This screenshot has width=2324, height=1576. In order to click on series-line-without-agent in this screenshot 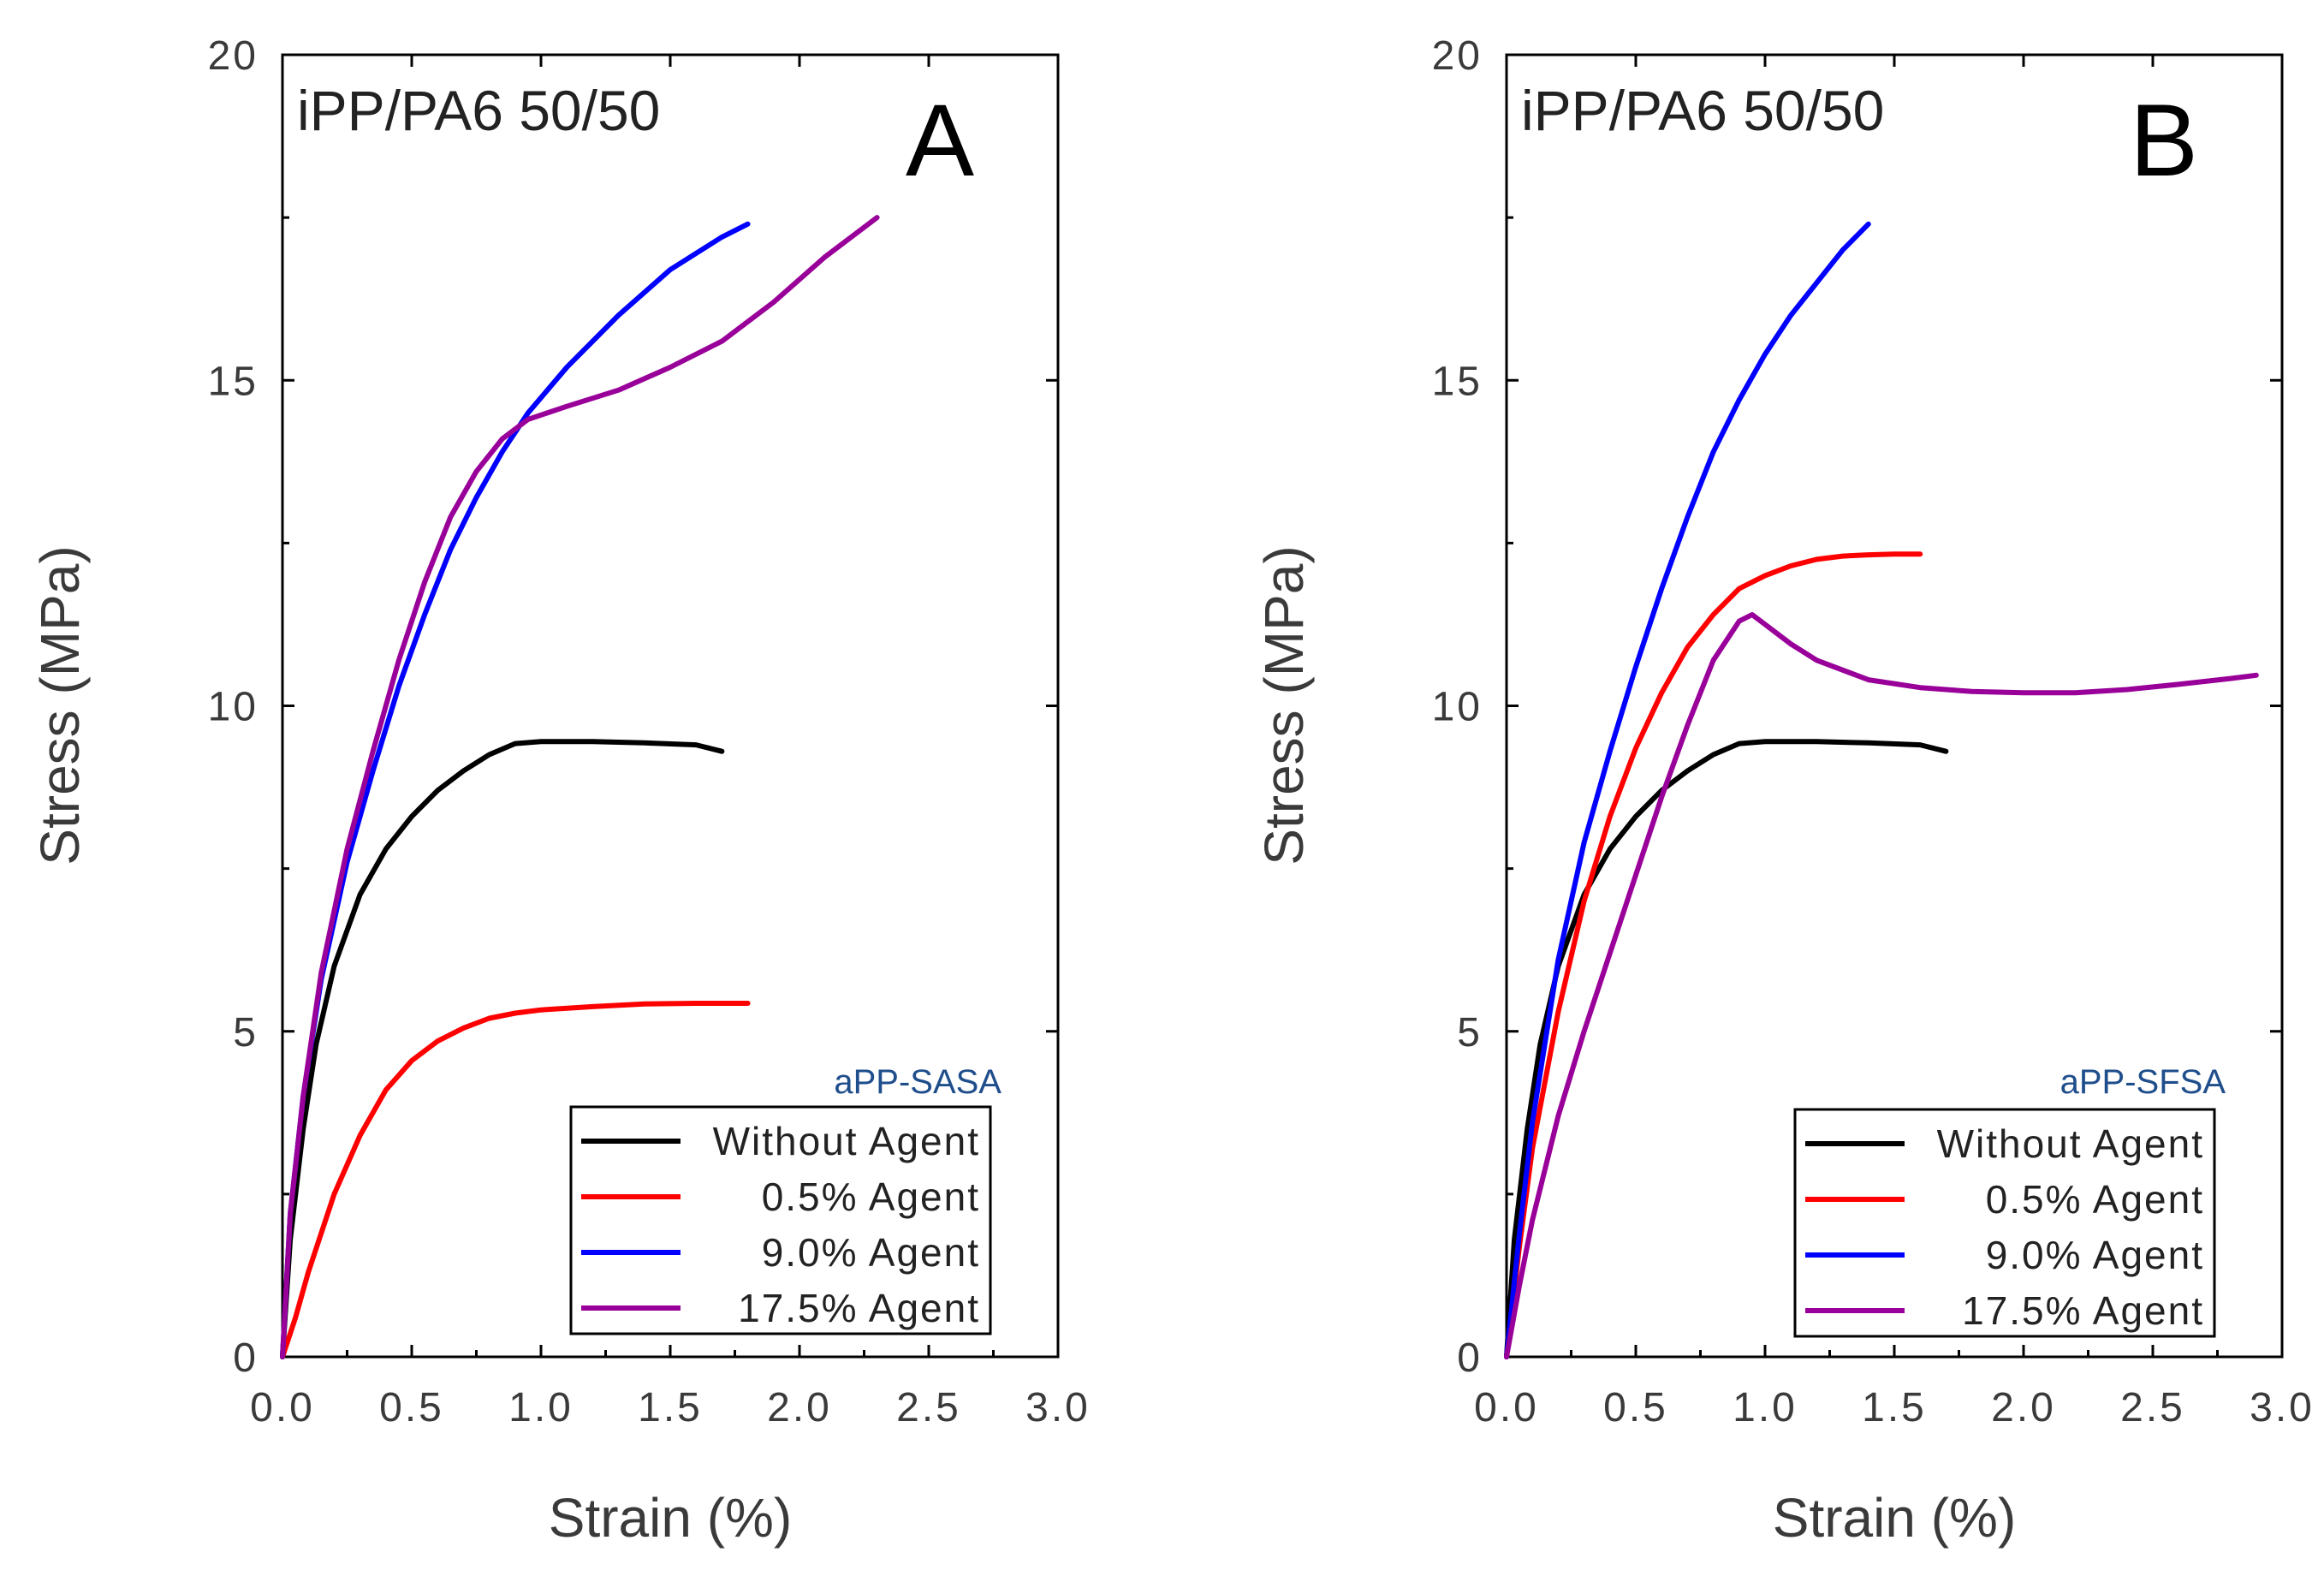, I will do `click(502, 1049)`.